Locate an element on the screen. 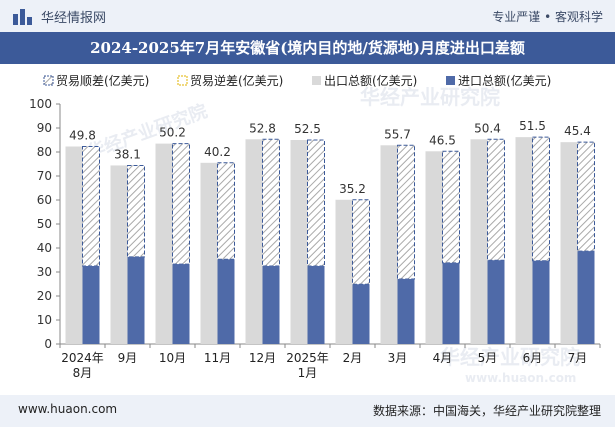 This screenshot has width=615, height=427. x-tick-label: 7月 is located at coordinates (578, 358).